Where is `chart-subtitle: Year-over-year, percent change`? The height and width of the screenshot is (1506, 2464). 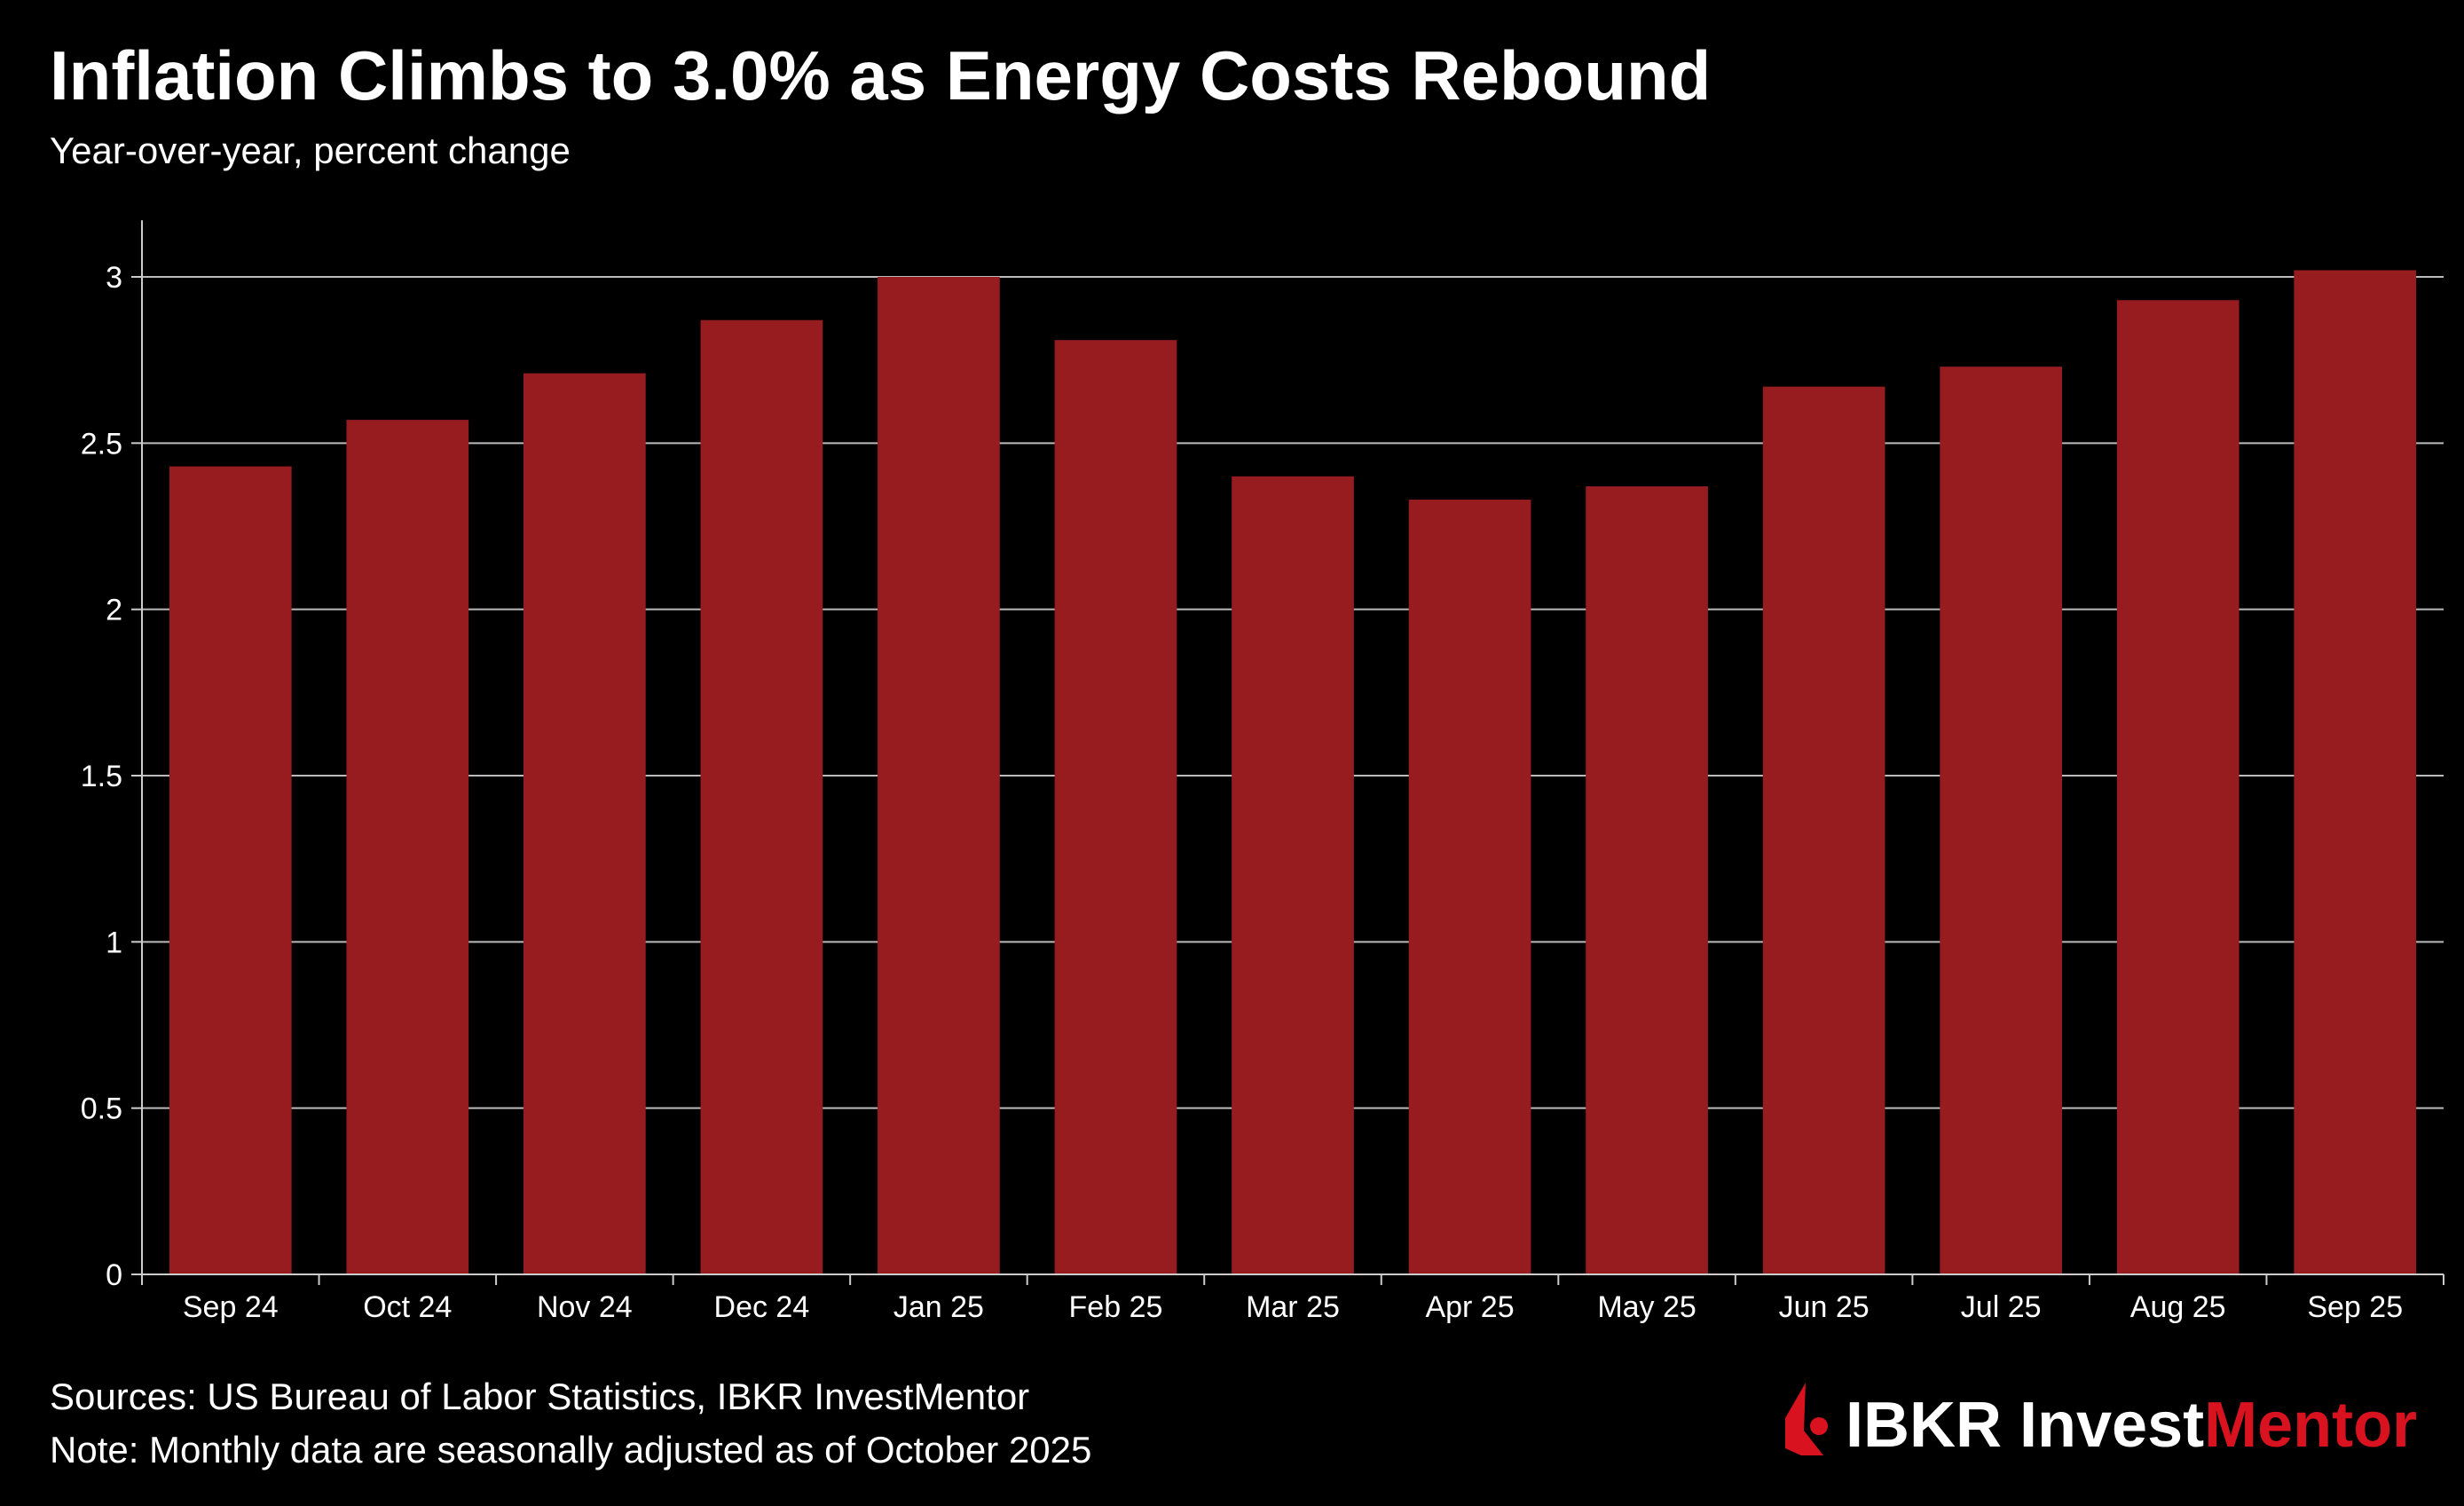
chart-subtitle: Year-over-year, percent change is located at coordinates (310, 151).